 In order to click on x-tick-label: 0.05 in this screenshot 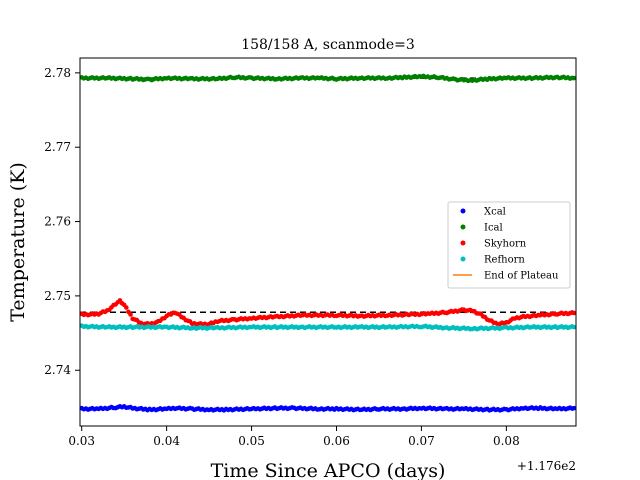, I will do `click(251, 441)`.